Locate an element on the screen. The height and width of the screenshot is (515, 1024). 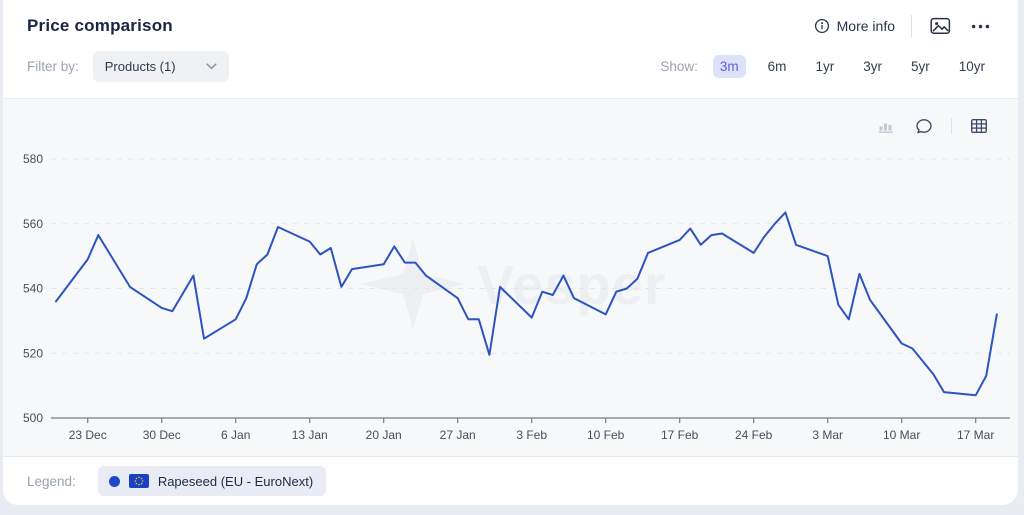
header-divider is located at coordinates (911, 26).